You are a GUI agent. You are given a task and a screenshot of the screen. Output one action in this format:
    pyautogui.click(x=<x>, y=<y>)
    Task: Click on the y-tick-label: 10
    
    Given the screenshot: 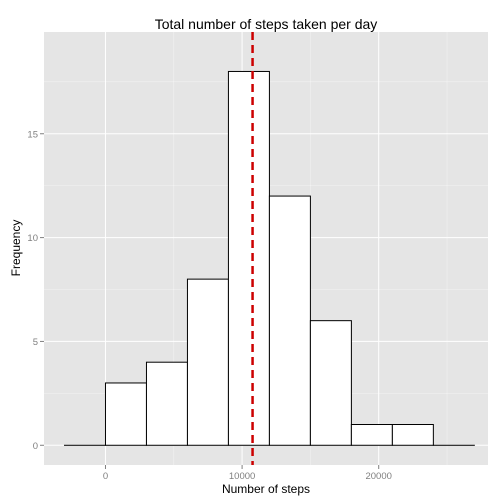 What is the action you would take?
    pyautogui.click(x=32, y=238)
    